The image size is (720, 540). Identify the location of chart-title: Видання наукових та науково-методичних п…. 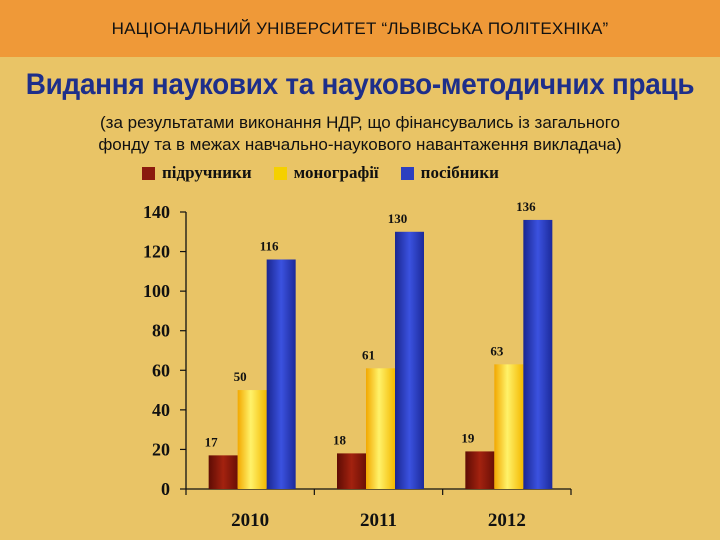
(360, 84).